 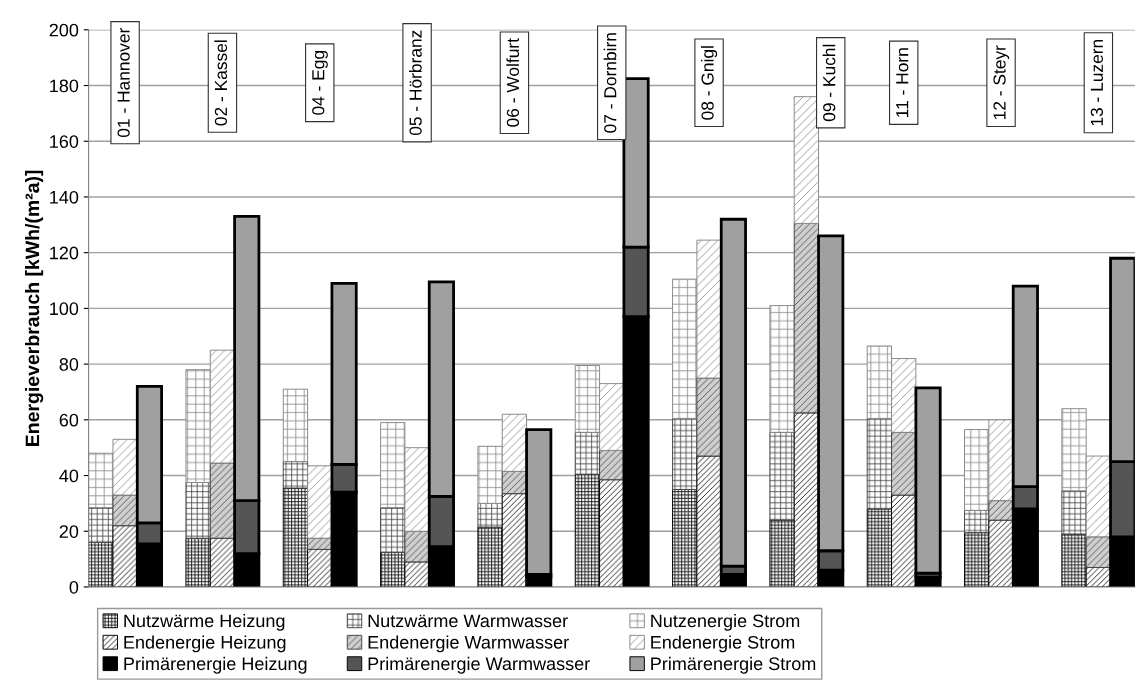 What do you see at coordinates (69, 364) in the screenshot?
I see `y-tick-label: 80` at bounding box center [69, 364].